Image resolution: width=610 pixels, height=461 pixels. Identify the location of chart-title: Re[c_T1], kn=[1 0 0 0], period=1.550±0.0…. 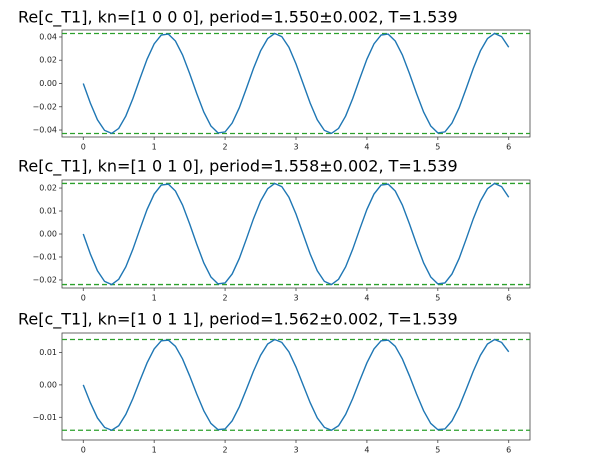
(238, 18).